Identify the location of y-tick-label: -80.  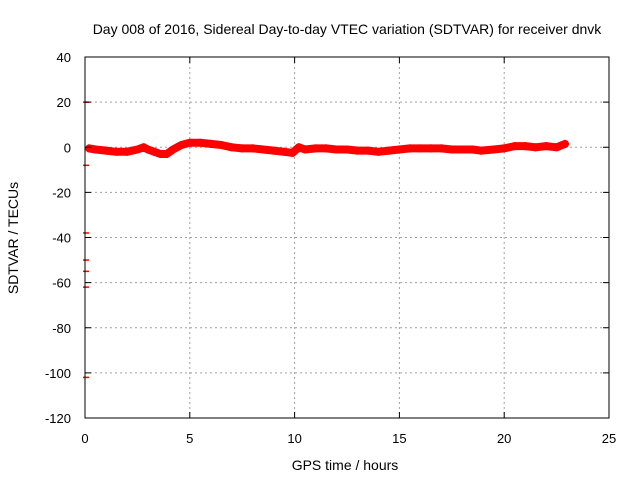
(61, 328).